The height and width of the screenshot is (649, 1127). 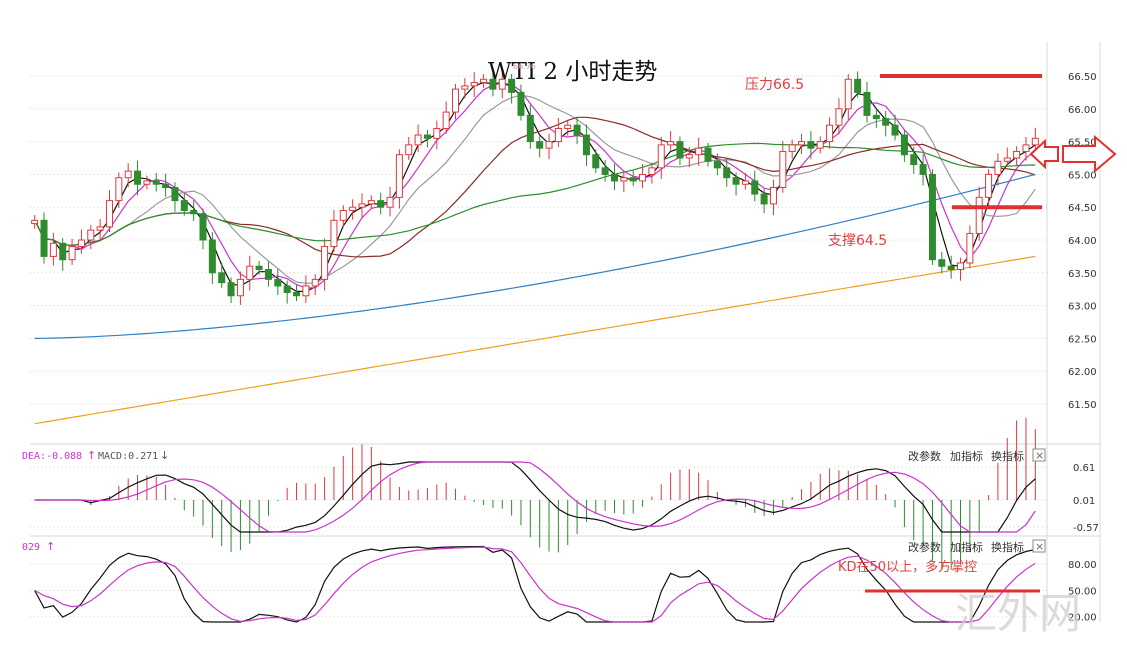 What do you see at coordinates (52, 456) in the screenshot?
I see `macd-legend-dea: DEA:-0.088` at bounding box center [52, 456].